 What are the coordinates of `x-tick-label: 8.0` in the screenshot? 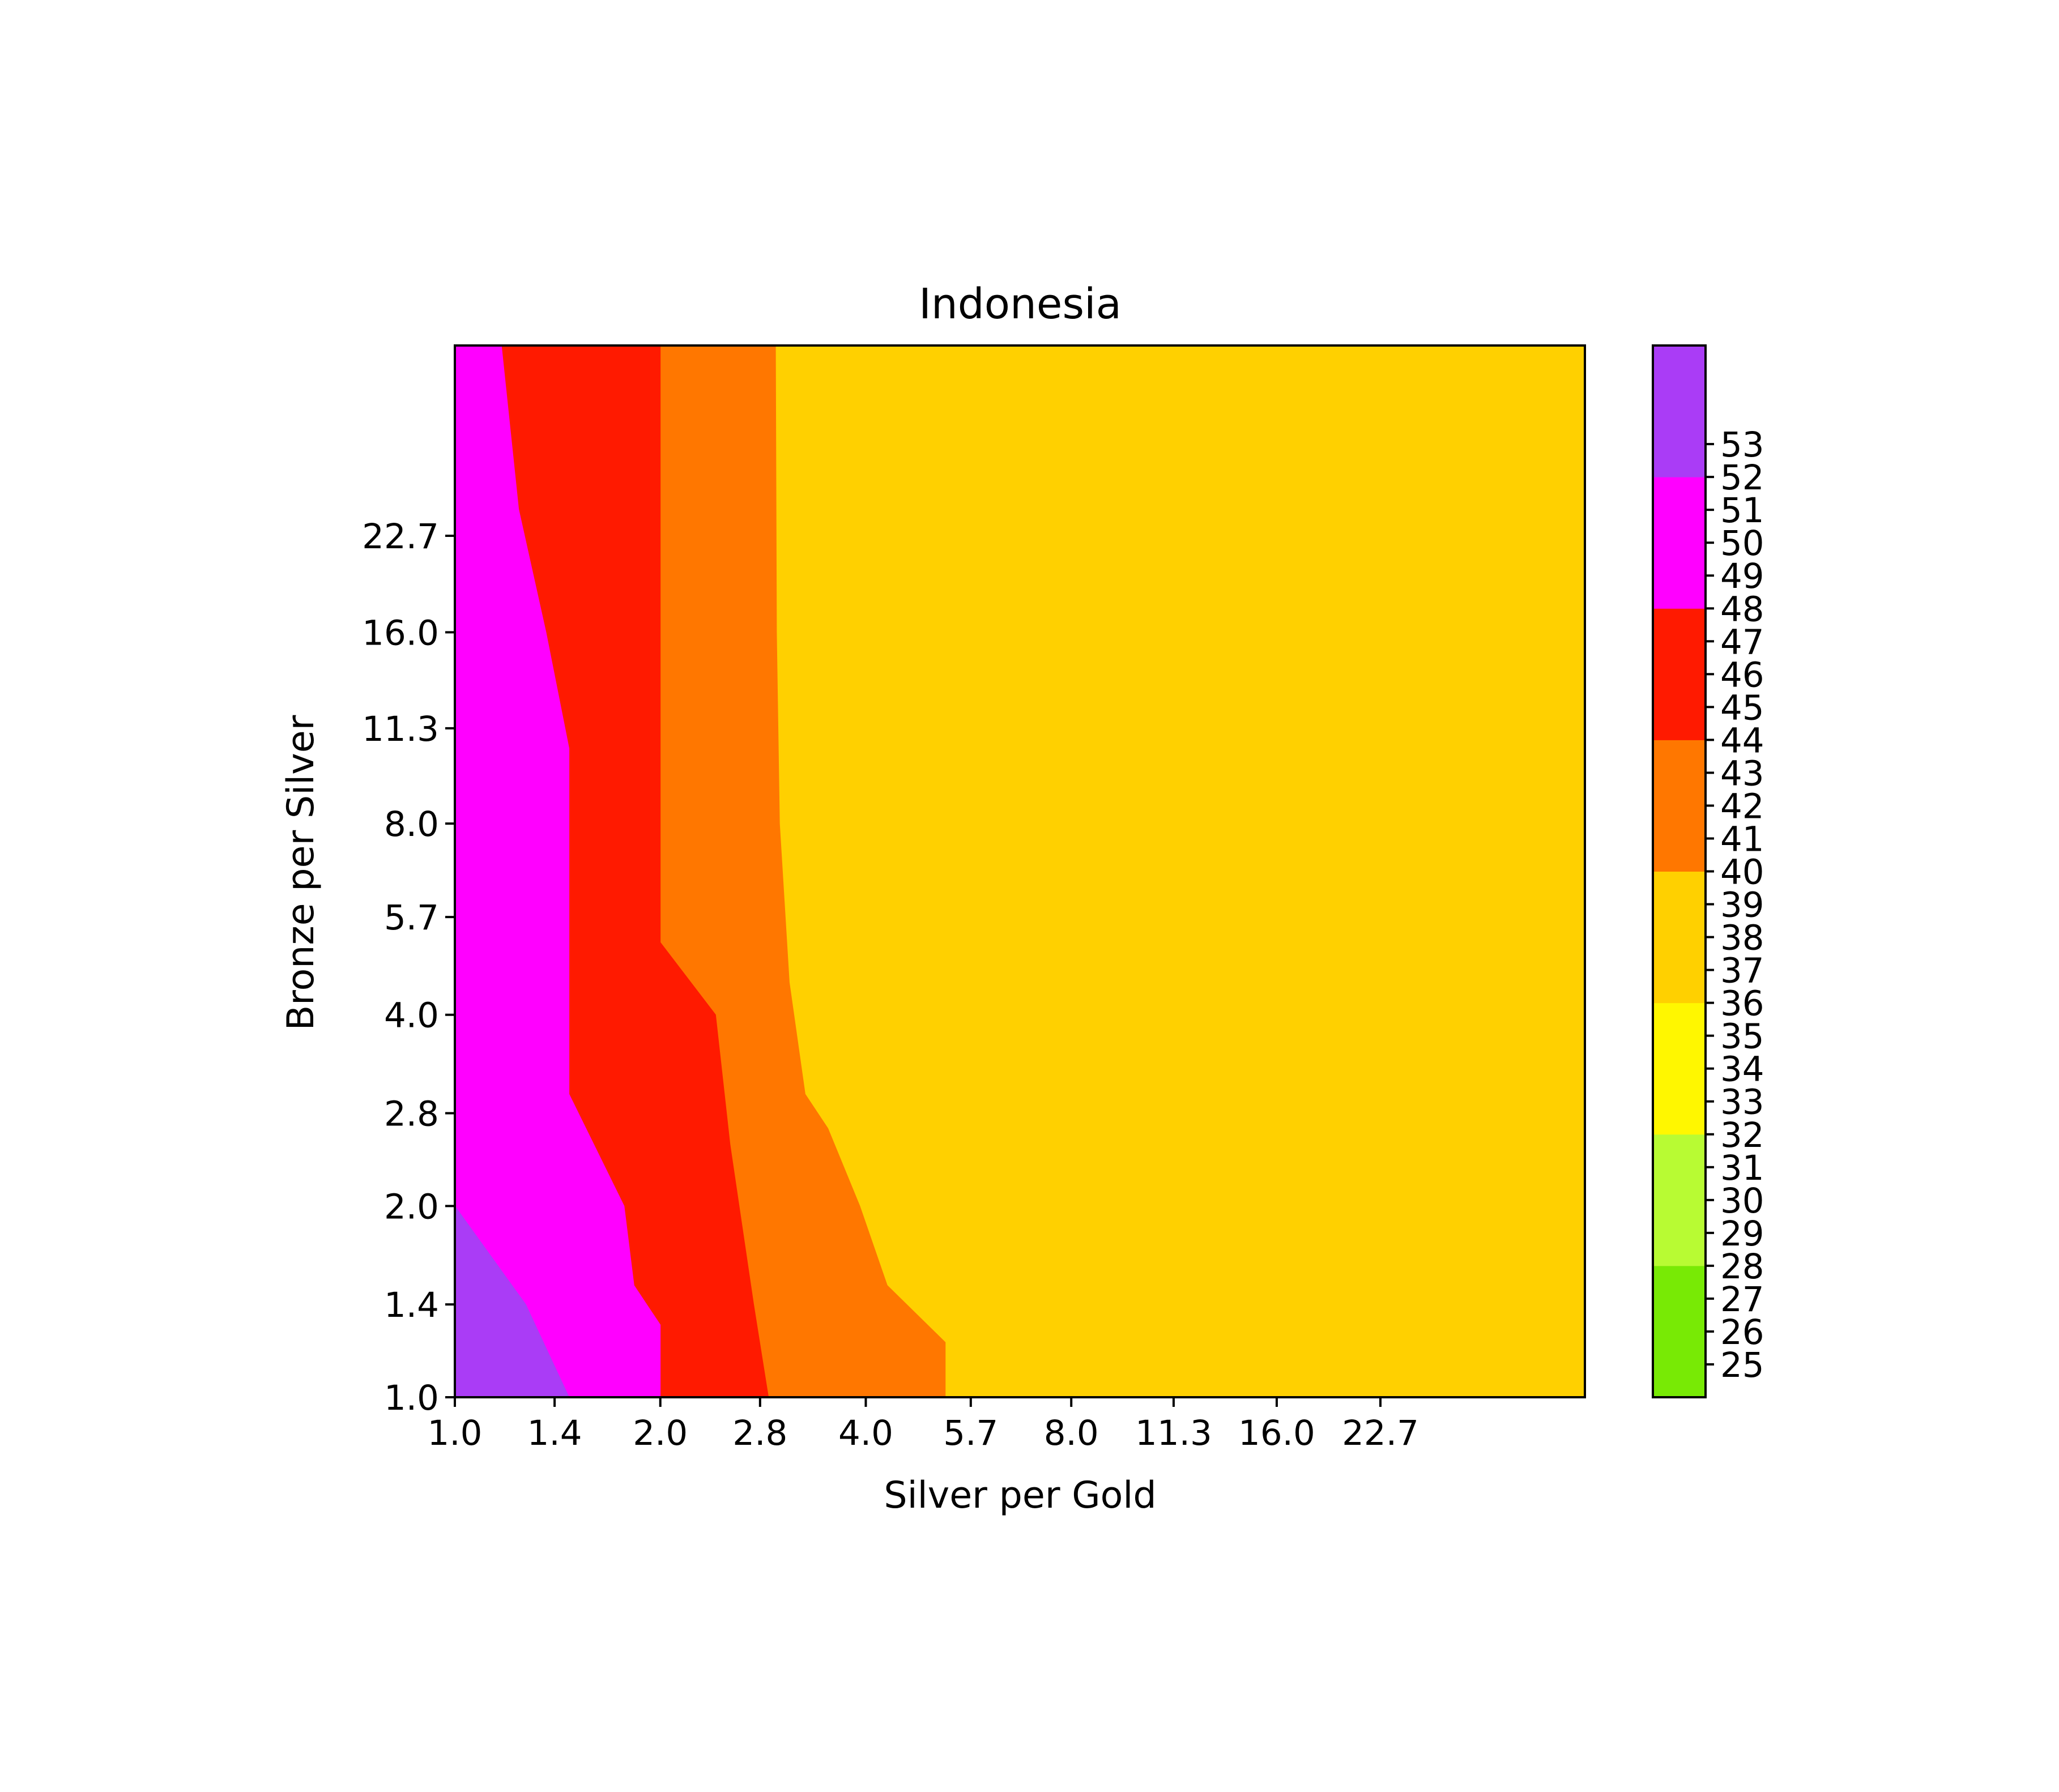 It's located at (1071, 1433).